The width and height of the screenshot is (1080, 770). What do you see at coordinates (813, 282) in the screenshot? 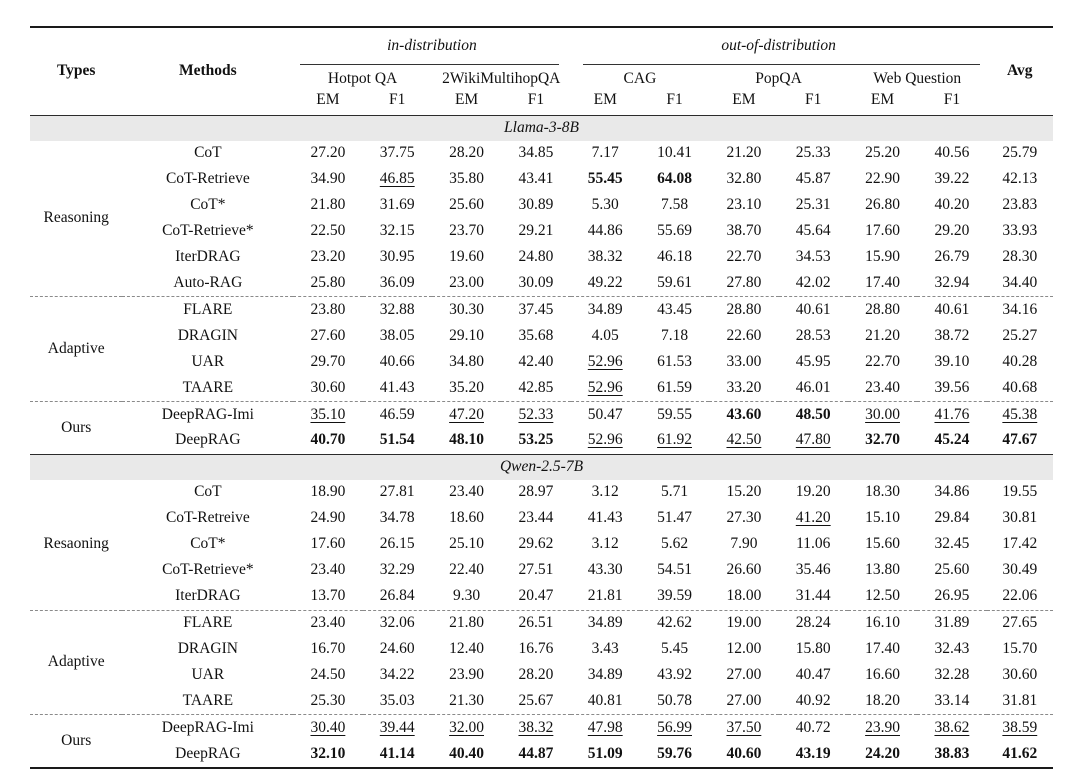
I see `metric-value: 42.02` at bounding box center [813, 282].